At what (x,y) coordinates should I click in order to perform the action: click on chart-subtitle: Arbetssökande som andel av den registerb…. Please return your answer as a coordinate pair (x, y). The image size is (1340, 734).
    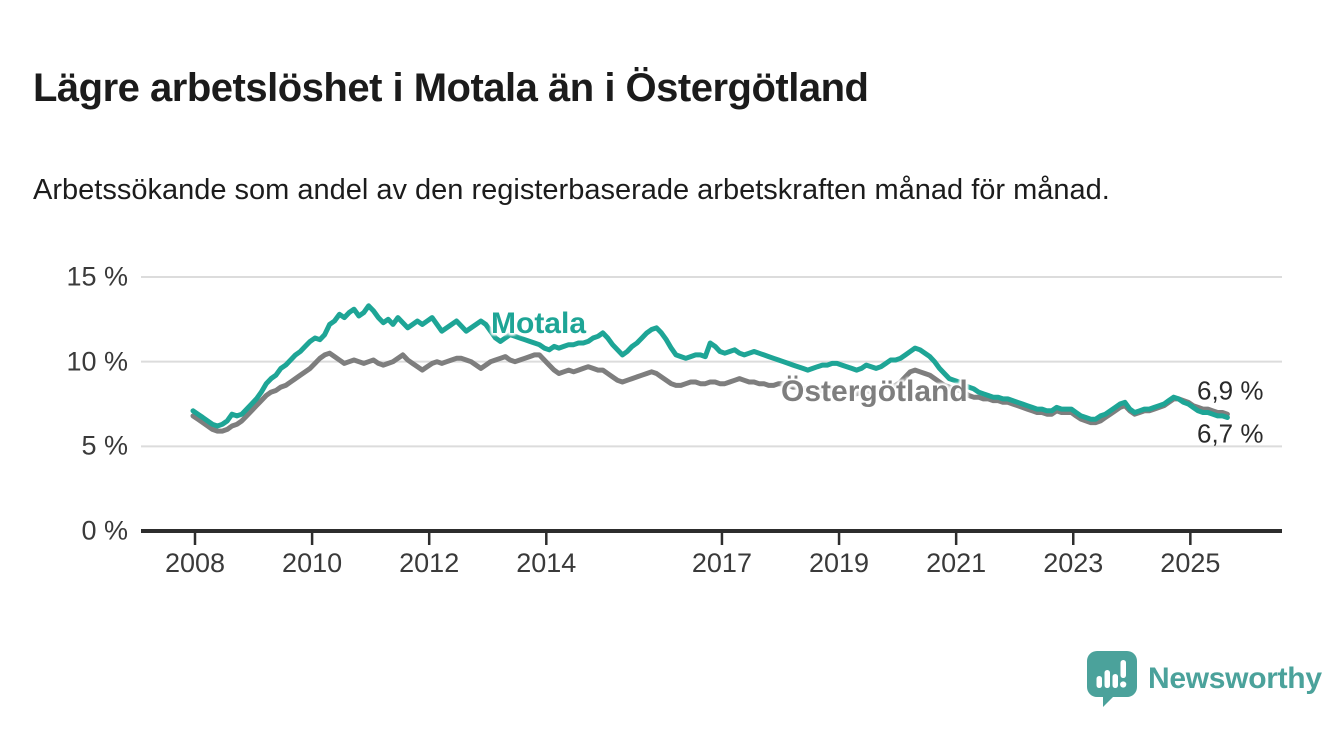
    Looking at the image, I should click on (571, 190).